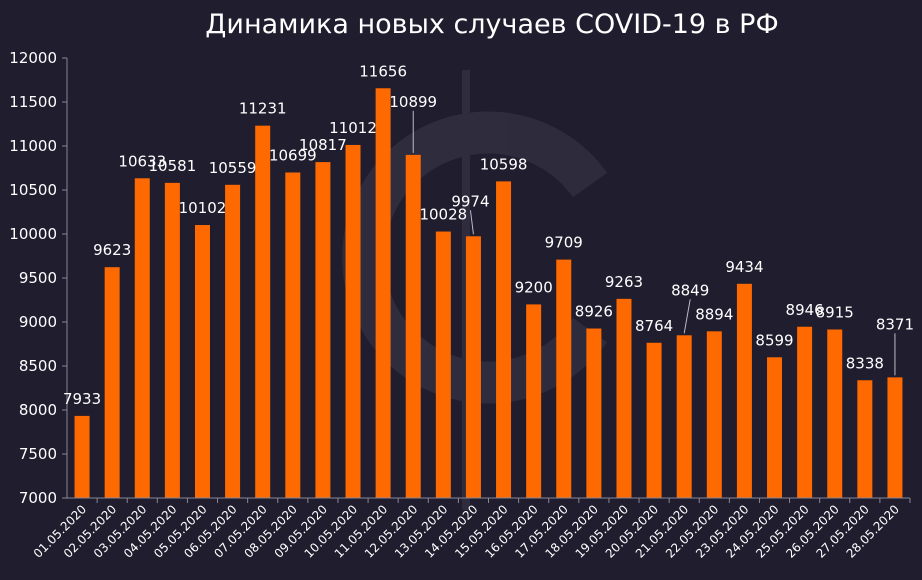 Image resolution: width=922 pixels, height=580 pixels. What do you see at coordinates (323, 145) in the screenshot?
I see `data-label: 10817` at bounding box center [323, 145].